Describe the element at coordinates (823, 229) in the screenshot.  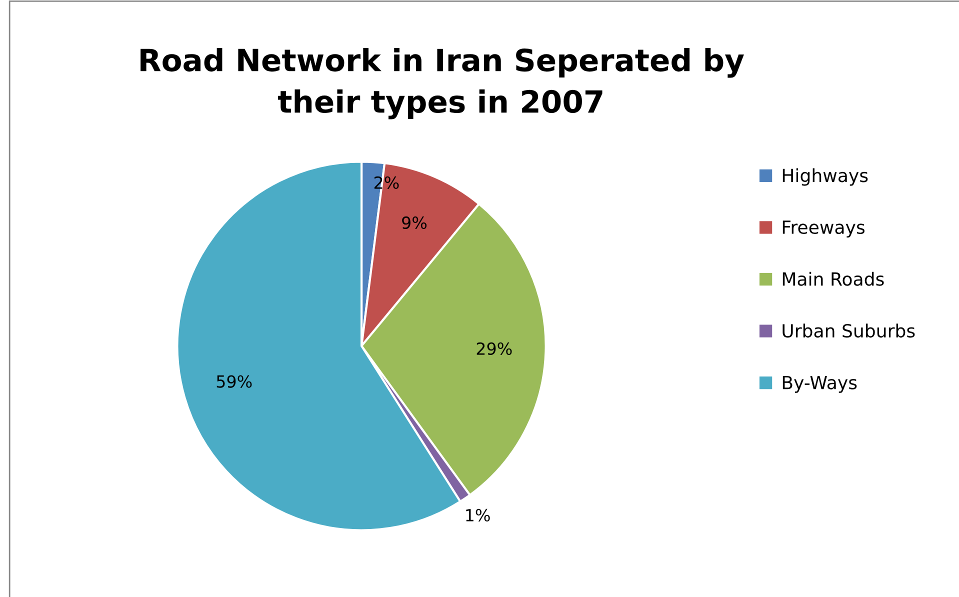
I see `legend-label: Freeways` at that location.